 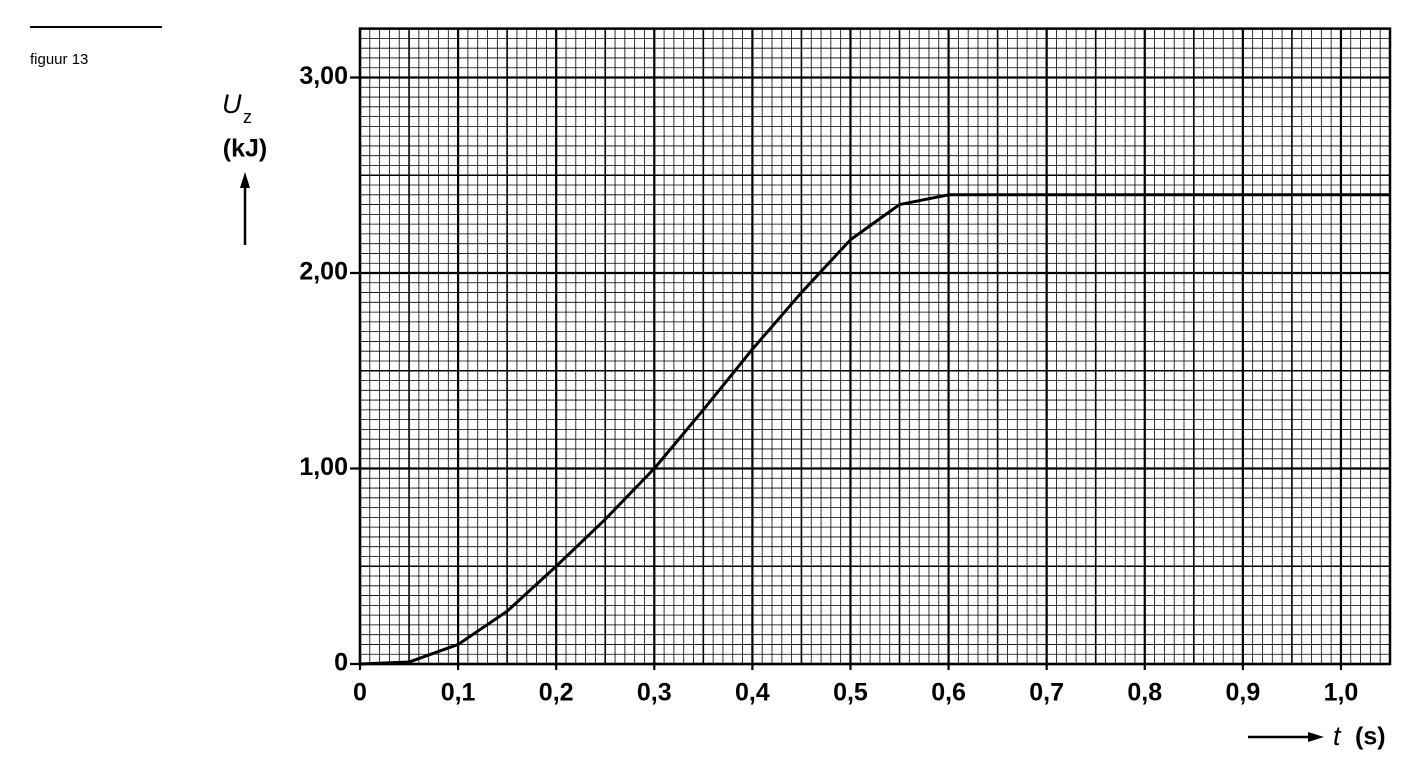 I want to click on y-tick-label: 0, so click(x=341, y=663).